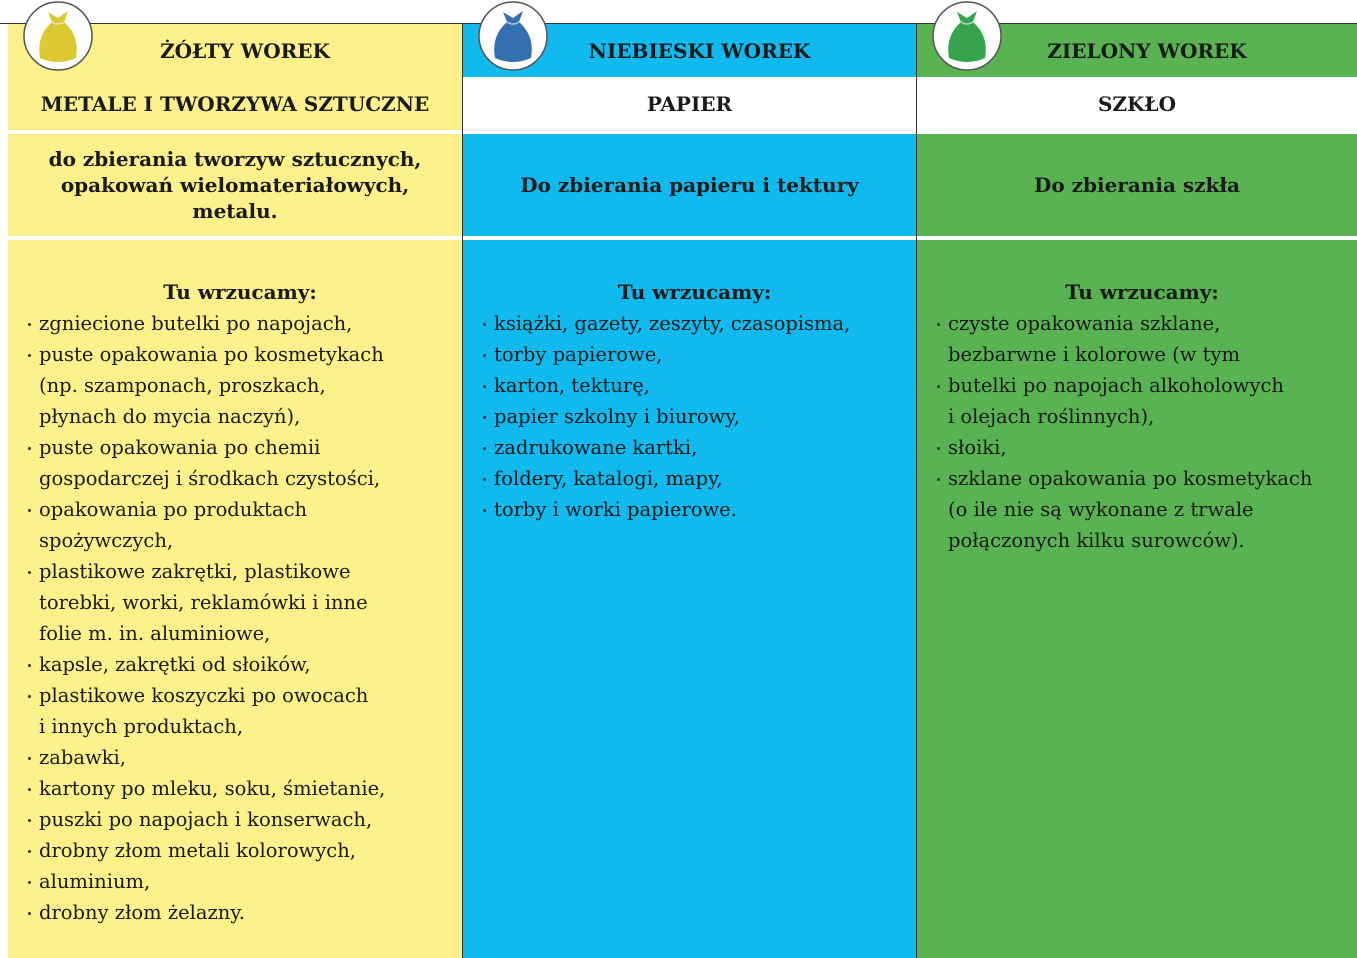 This screenshot has height=958, width=1357. I want to click on item-line: foldery, katalogi, mapy,, so click(608, 478).